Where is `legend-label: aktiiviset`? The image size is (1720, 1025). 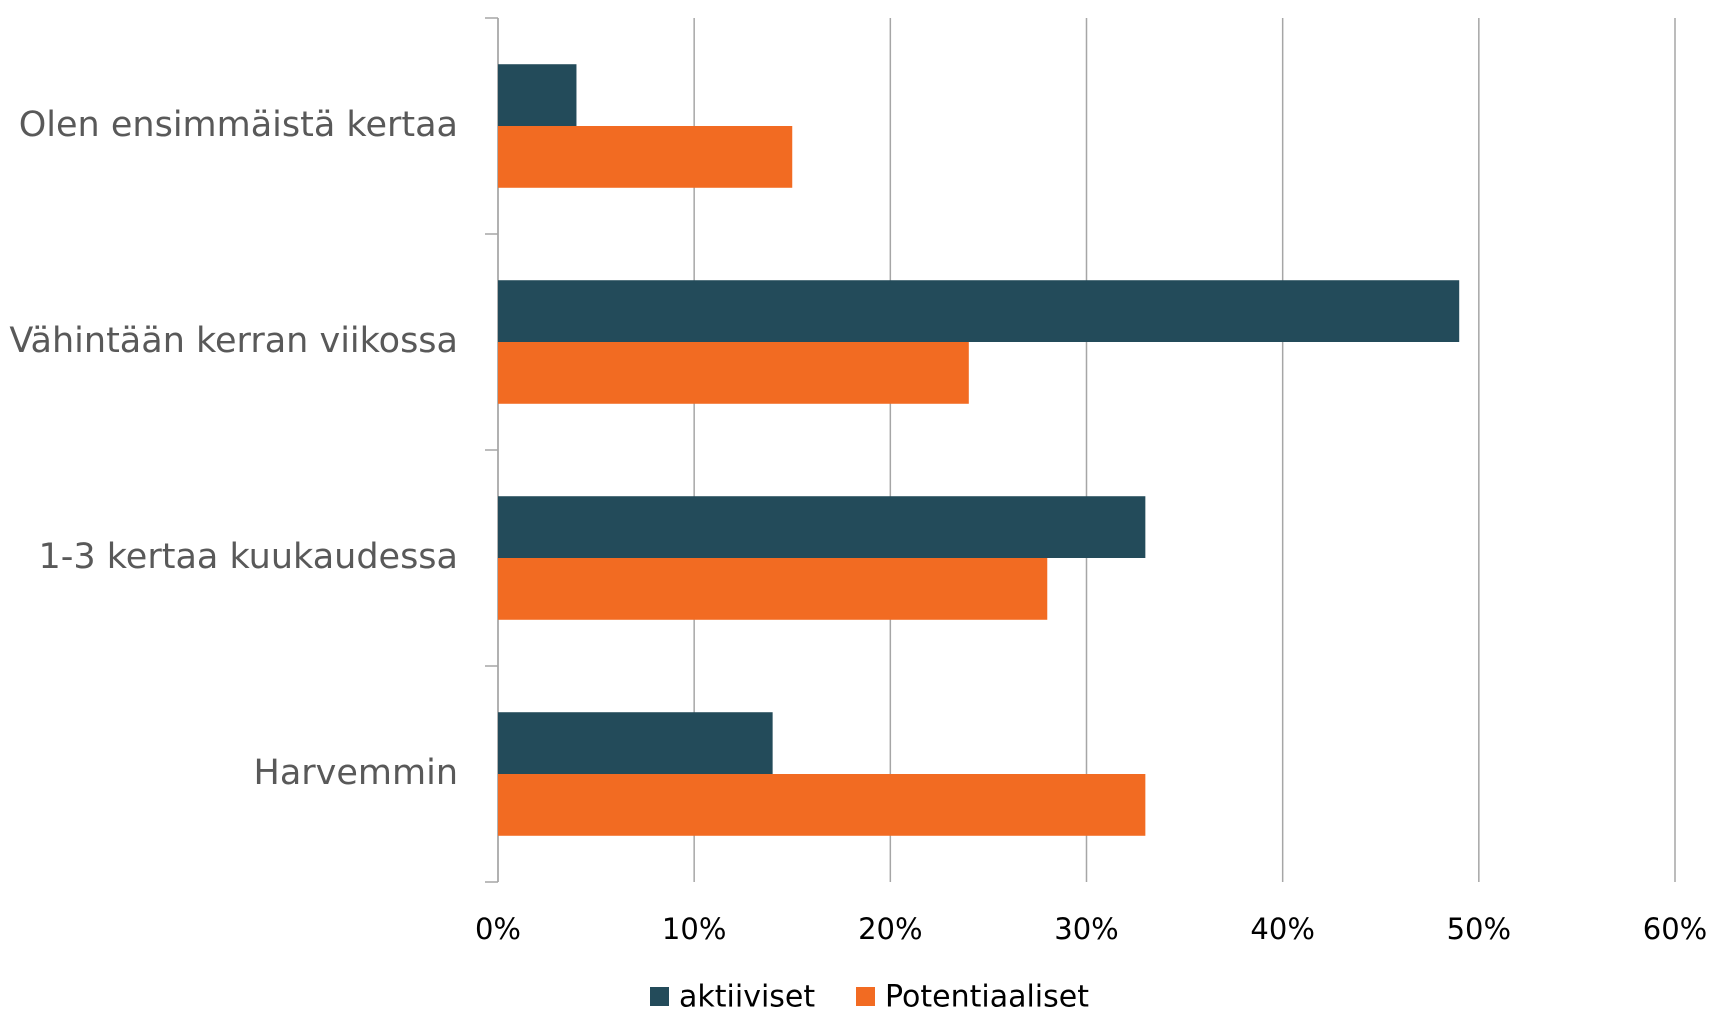 legend-label: aktiiviset is located at coordinates (747, 997).